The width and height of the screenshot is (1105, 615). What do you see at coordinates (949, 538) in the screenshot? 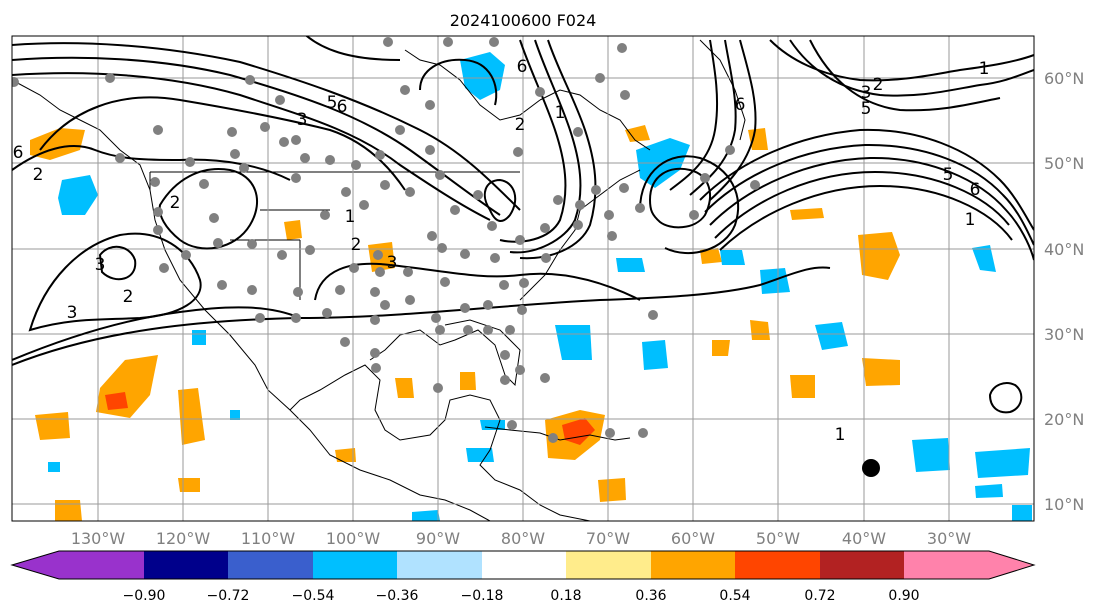
I see `lon-tick-label: 30°W` at bounding box center [949, 538].